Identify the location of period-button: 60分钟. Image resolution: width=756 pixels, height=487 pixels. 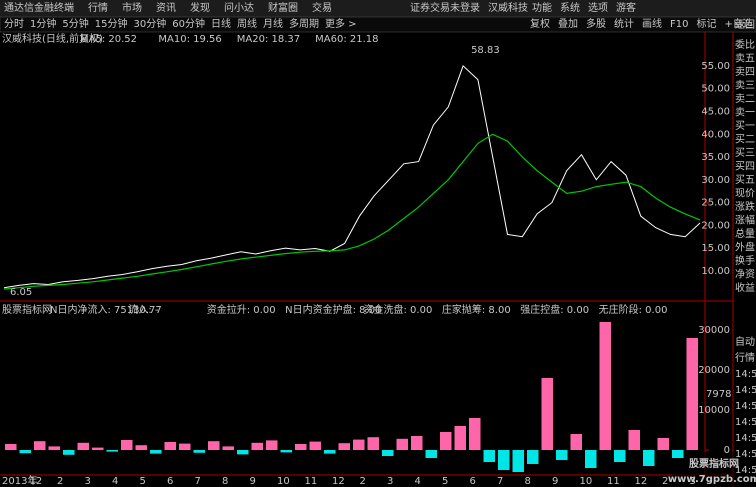
(188, 23).